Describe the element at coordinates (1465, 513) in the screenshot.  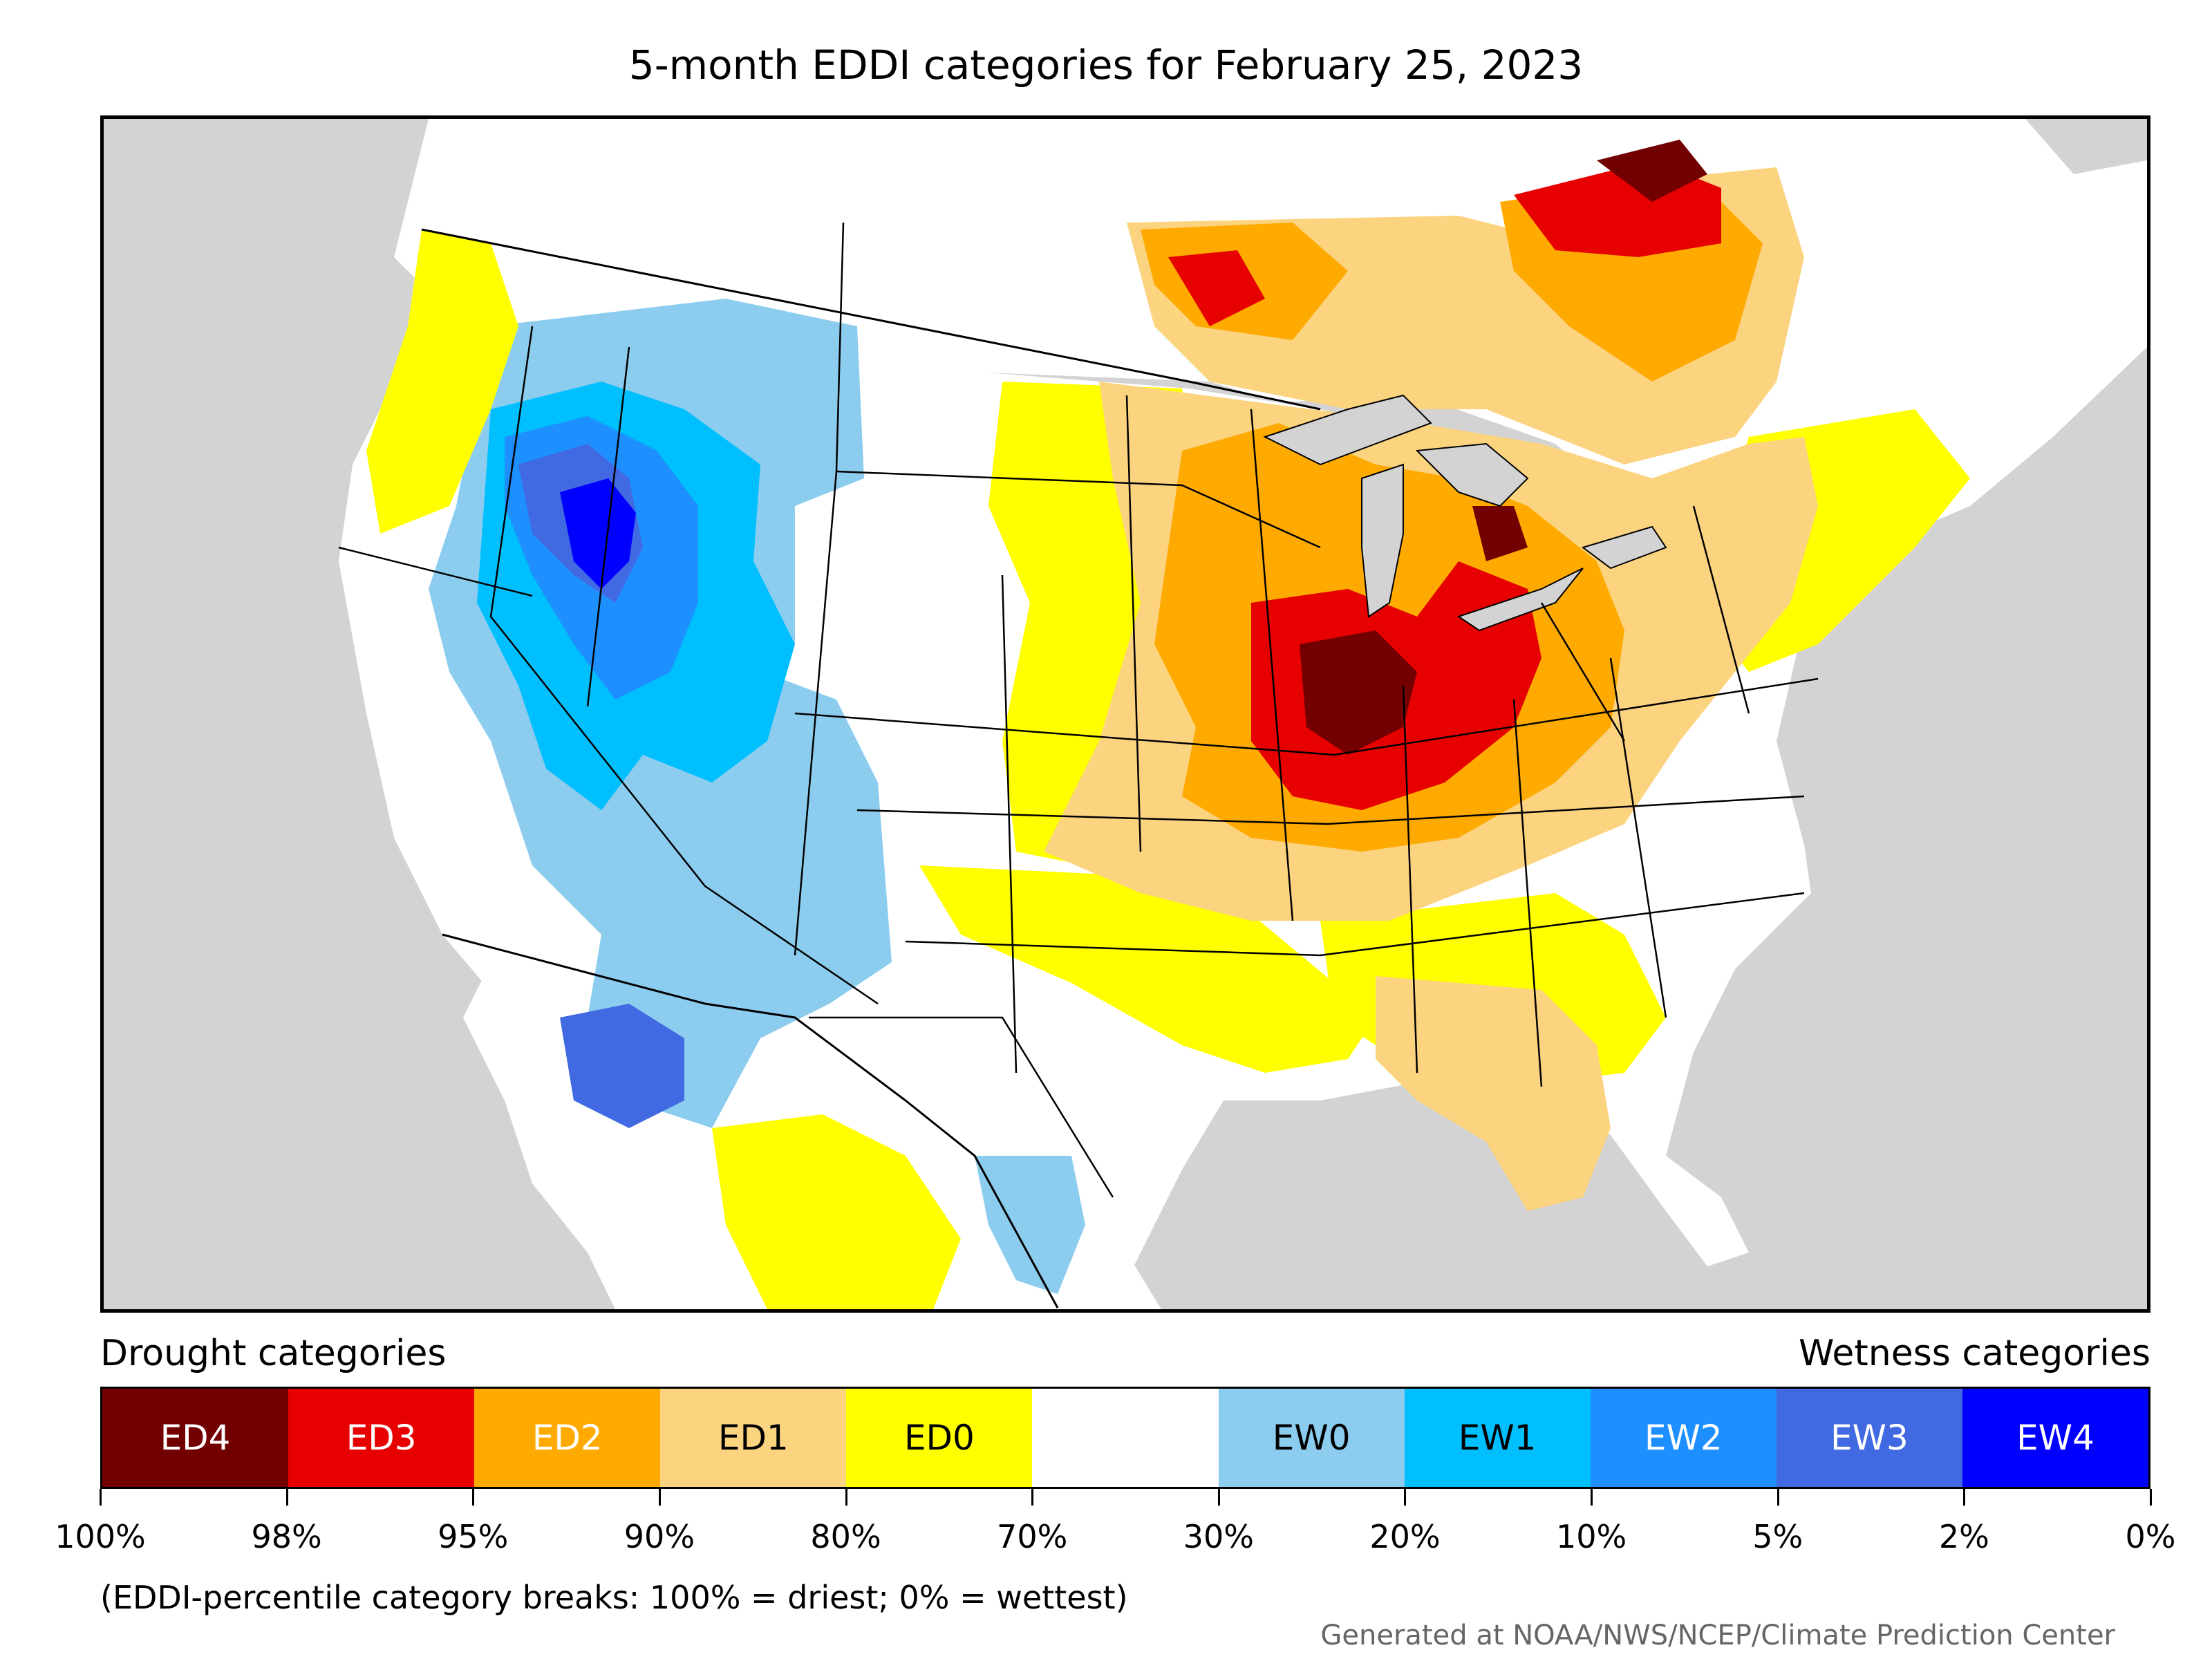
I see `great-lakes` at that location.